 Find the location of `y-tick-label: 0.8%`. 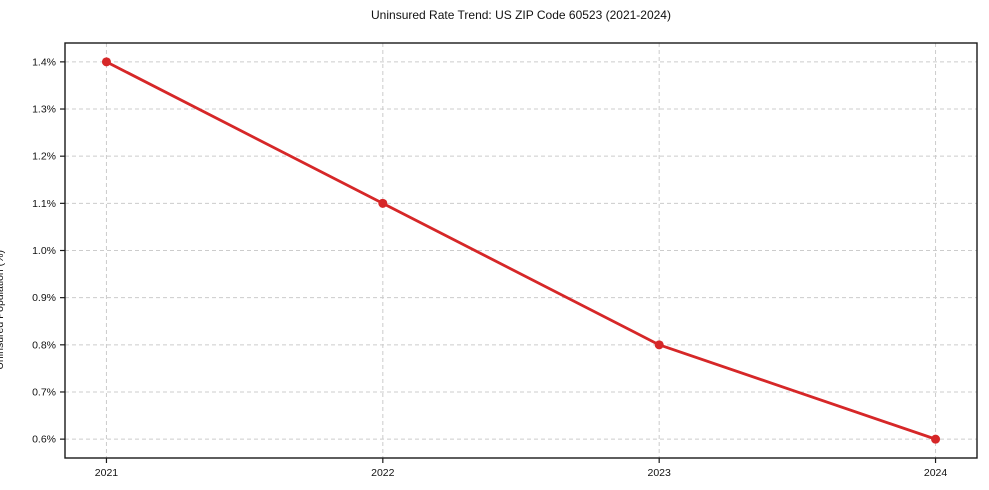

y-tick-label: 0.8% is located at coordinates (44, 345).